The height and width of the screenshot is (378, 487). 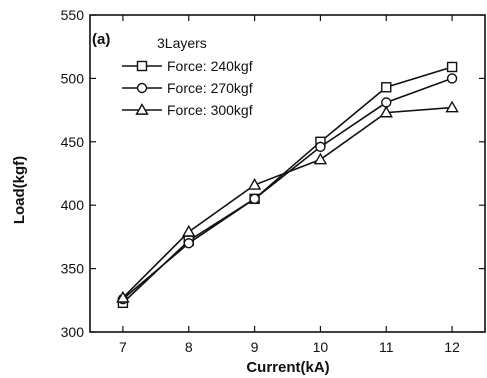 I want to click on x-tick-label: 7, so click(x=123, y=347).